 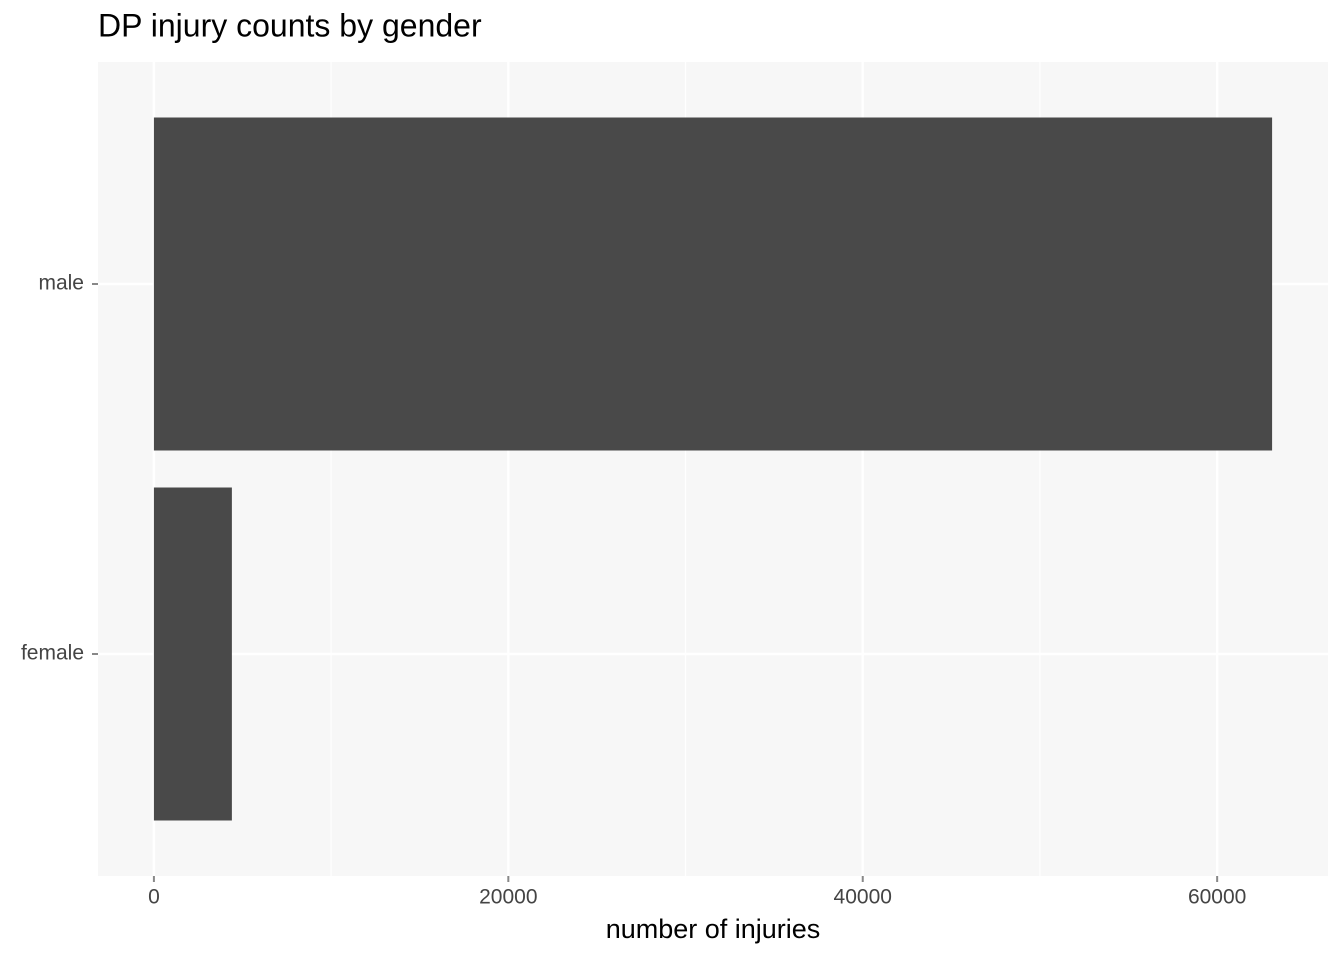 I want to click on x-tick-label: 20000, so click(x=508, y=897).